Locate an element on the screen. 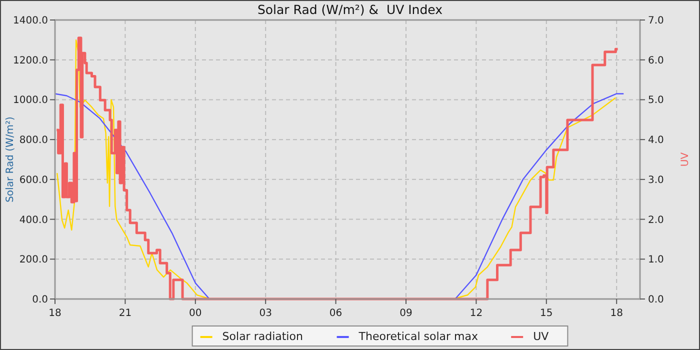  y2-tick-label: 6.0 is located at coordinates (656, 60).